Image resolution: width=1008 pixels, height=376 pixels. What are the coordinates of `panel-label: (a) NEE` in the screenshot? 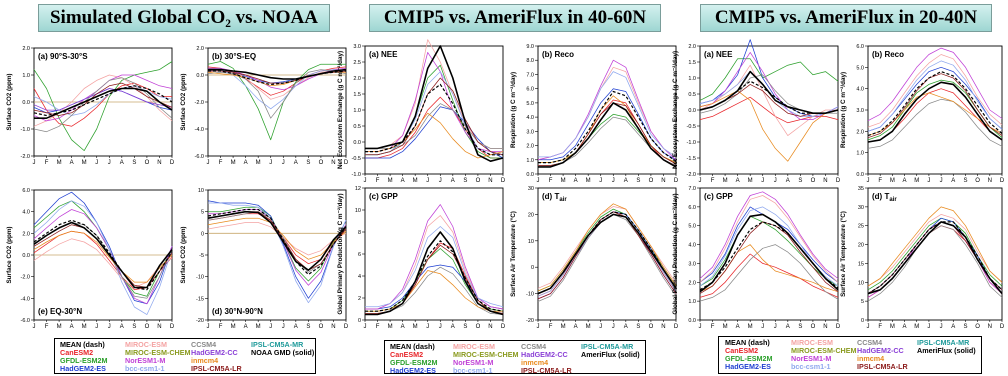 It's located at (383, 54).